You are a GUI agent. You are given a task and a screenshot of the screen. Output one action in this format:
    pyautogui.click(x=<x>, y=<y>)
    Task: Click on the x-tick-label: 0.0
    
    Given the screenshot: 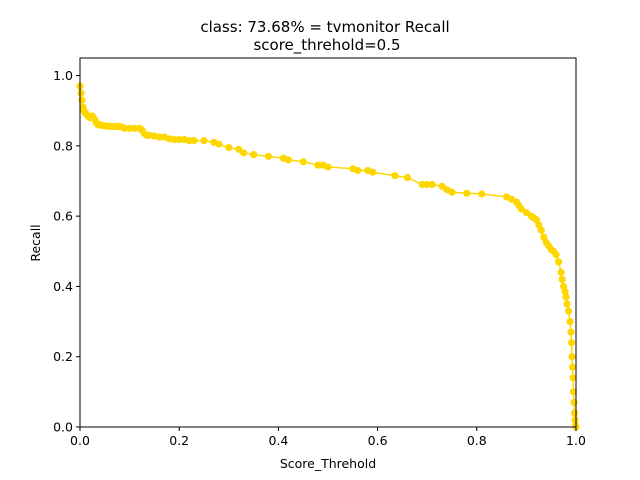 What is the action you would take?
    pyautogui.click(x=80, y=440)
    